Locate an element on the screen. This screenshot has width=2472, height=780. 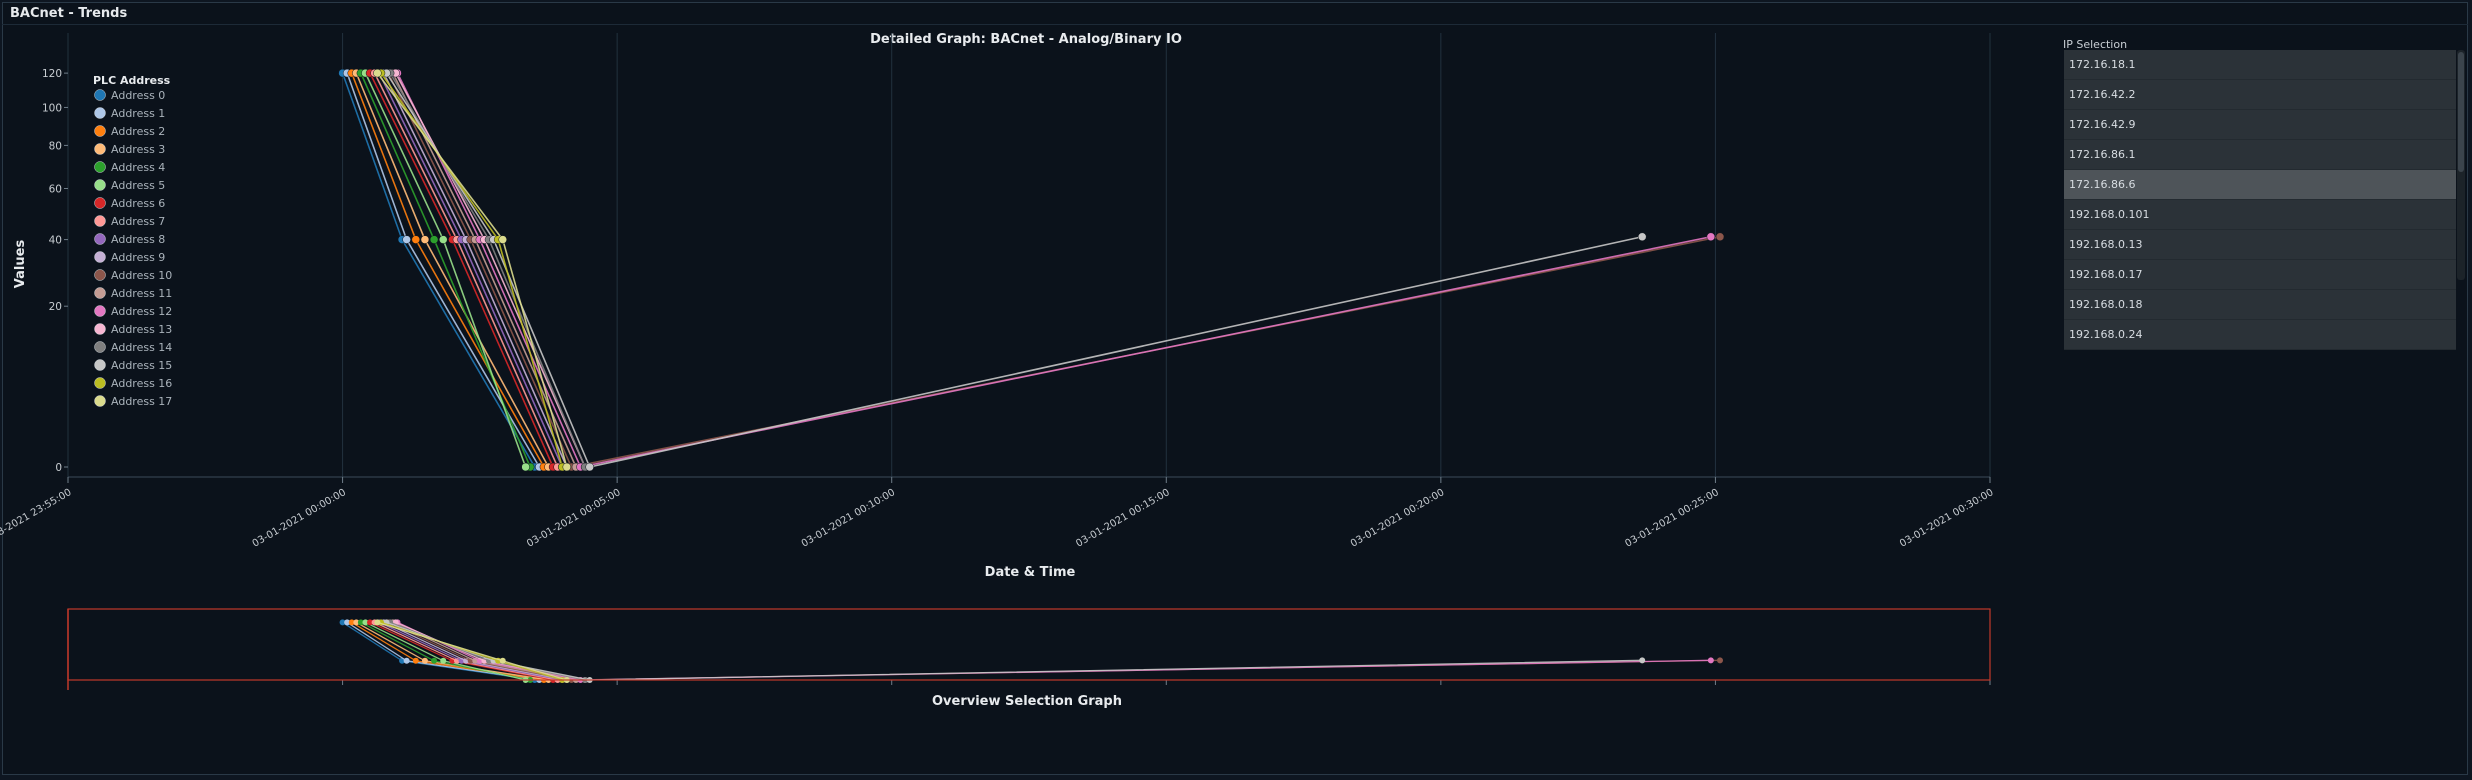
legend-title: PLC Address is located at coordinates (132, 80).